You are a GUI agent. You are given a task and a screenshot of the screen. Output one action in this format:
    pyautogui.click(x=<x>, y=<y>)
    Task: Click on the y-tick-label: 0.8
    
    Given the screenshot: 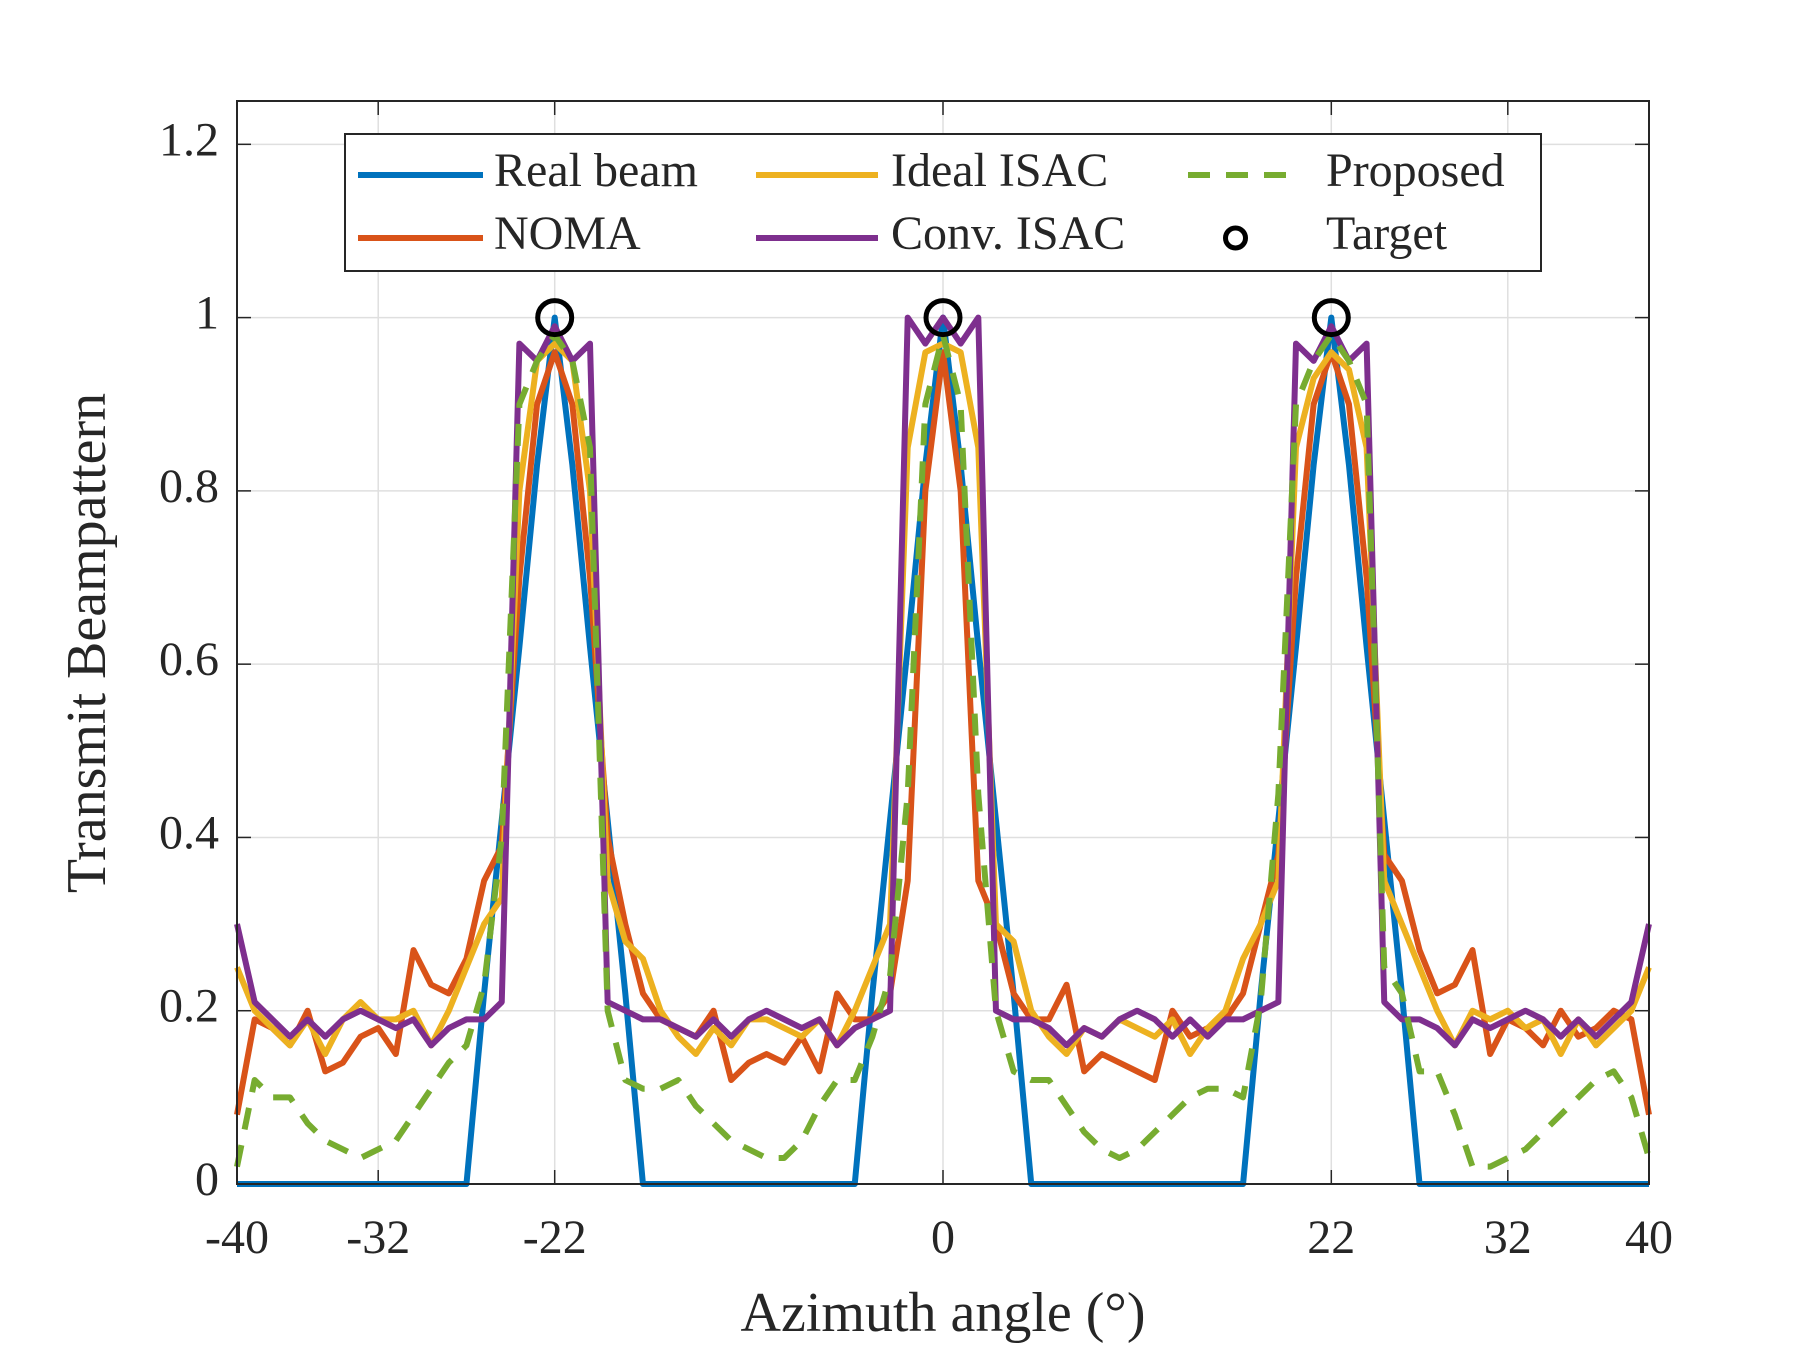 What is the action you would take?
    pyautogui.click(x=189, y=486)
    